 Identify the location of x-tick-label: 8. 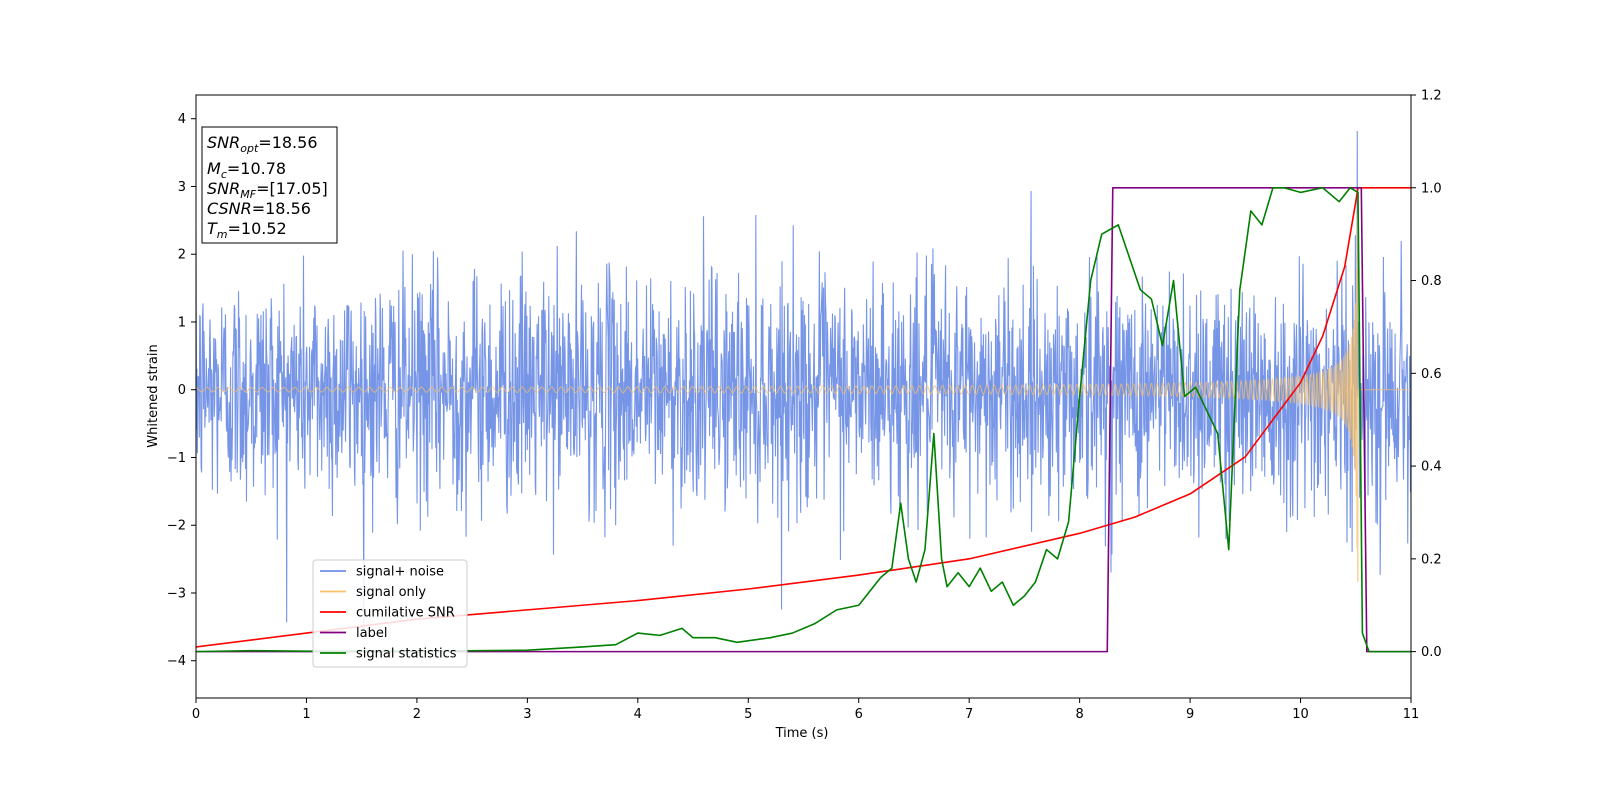
(1079, 714).